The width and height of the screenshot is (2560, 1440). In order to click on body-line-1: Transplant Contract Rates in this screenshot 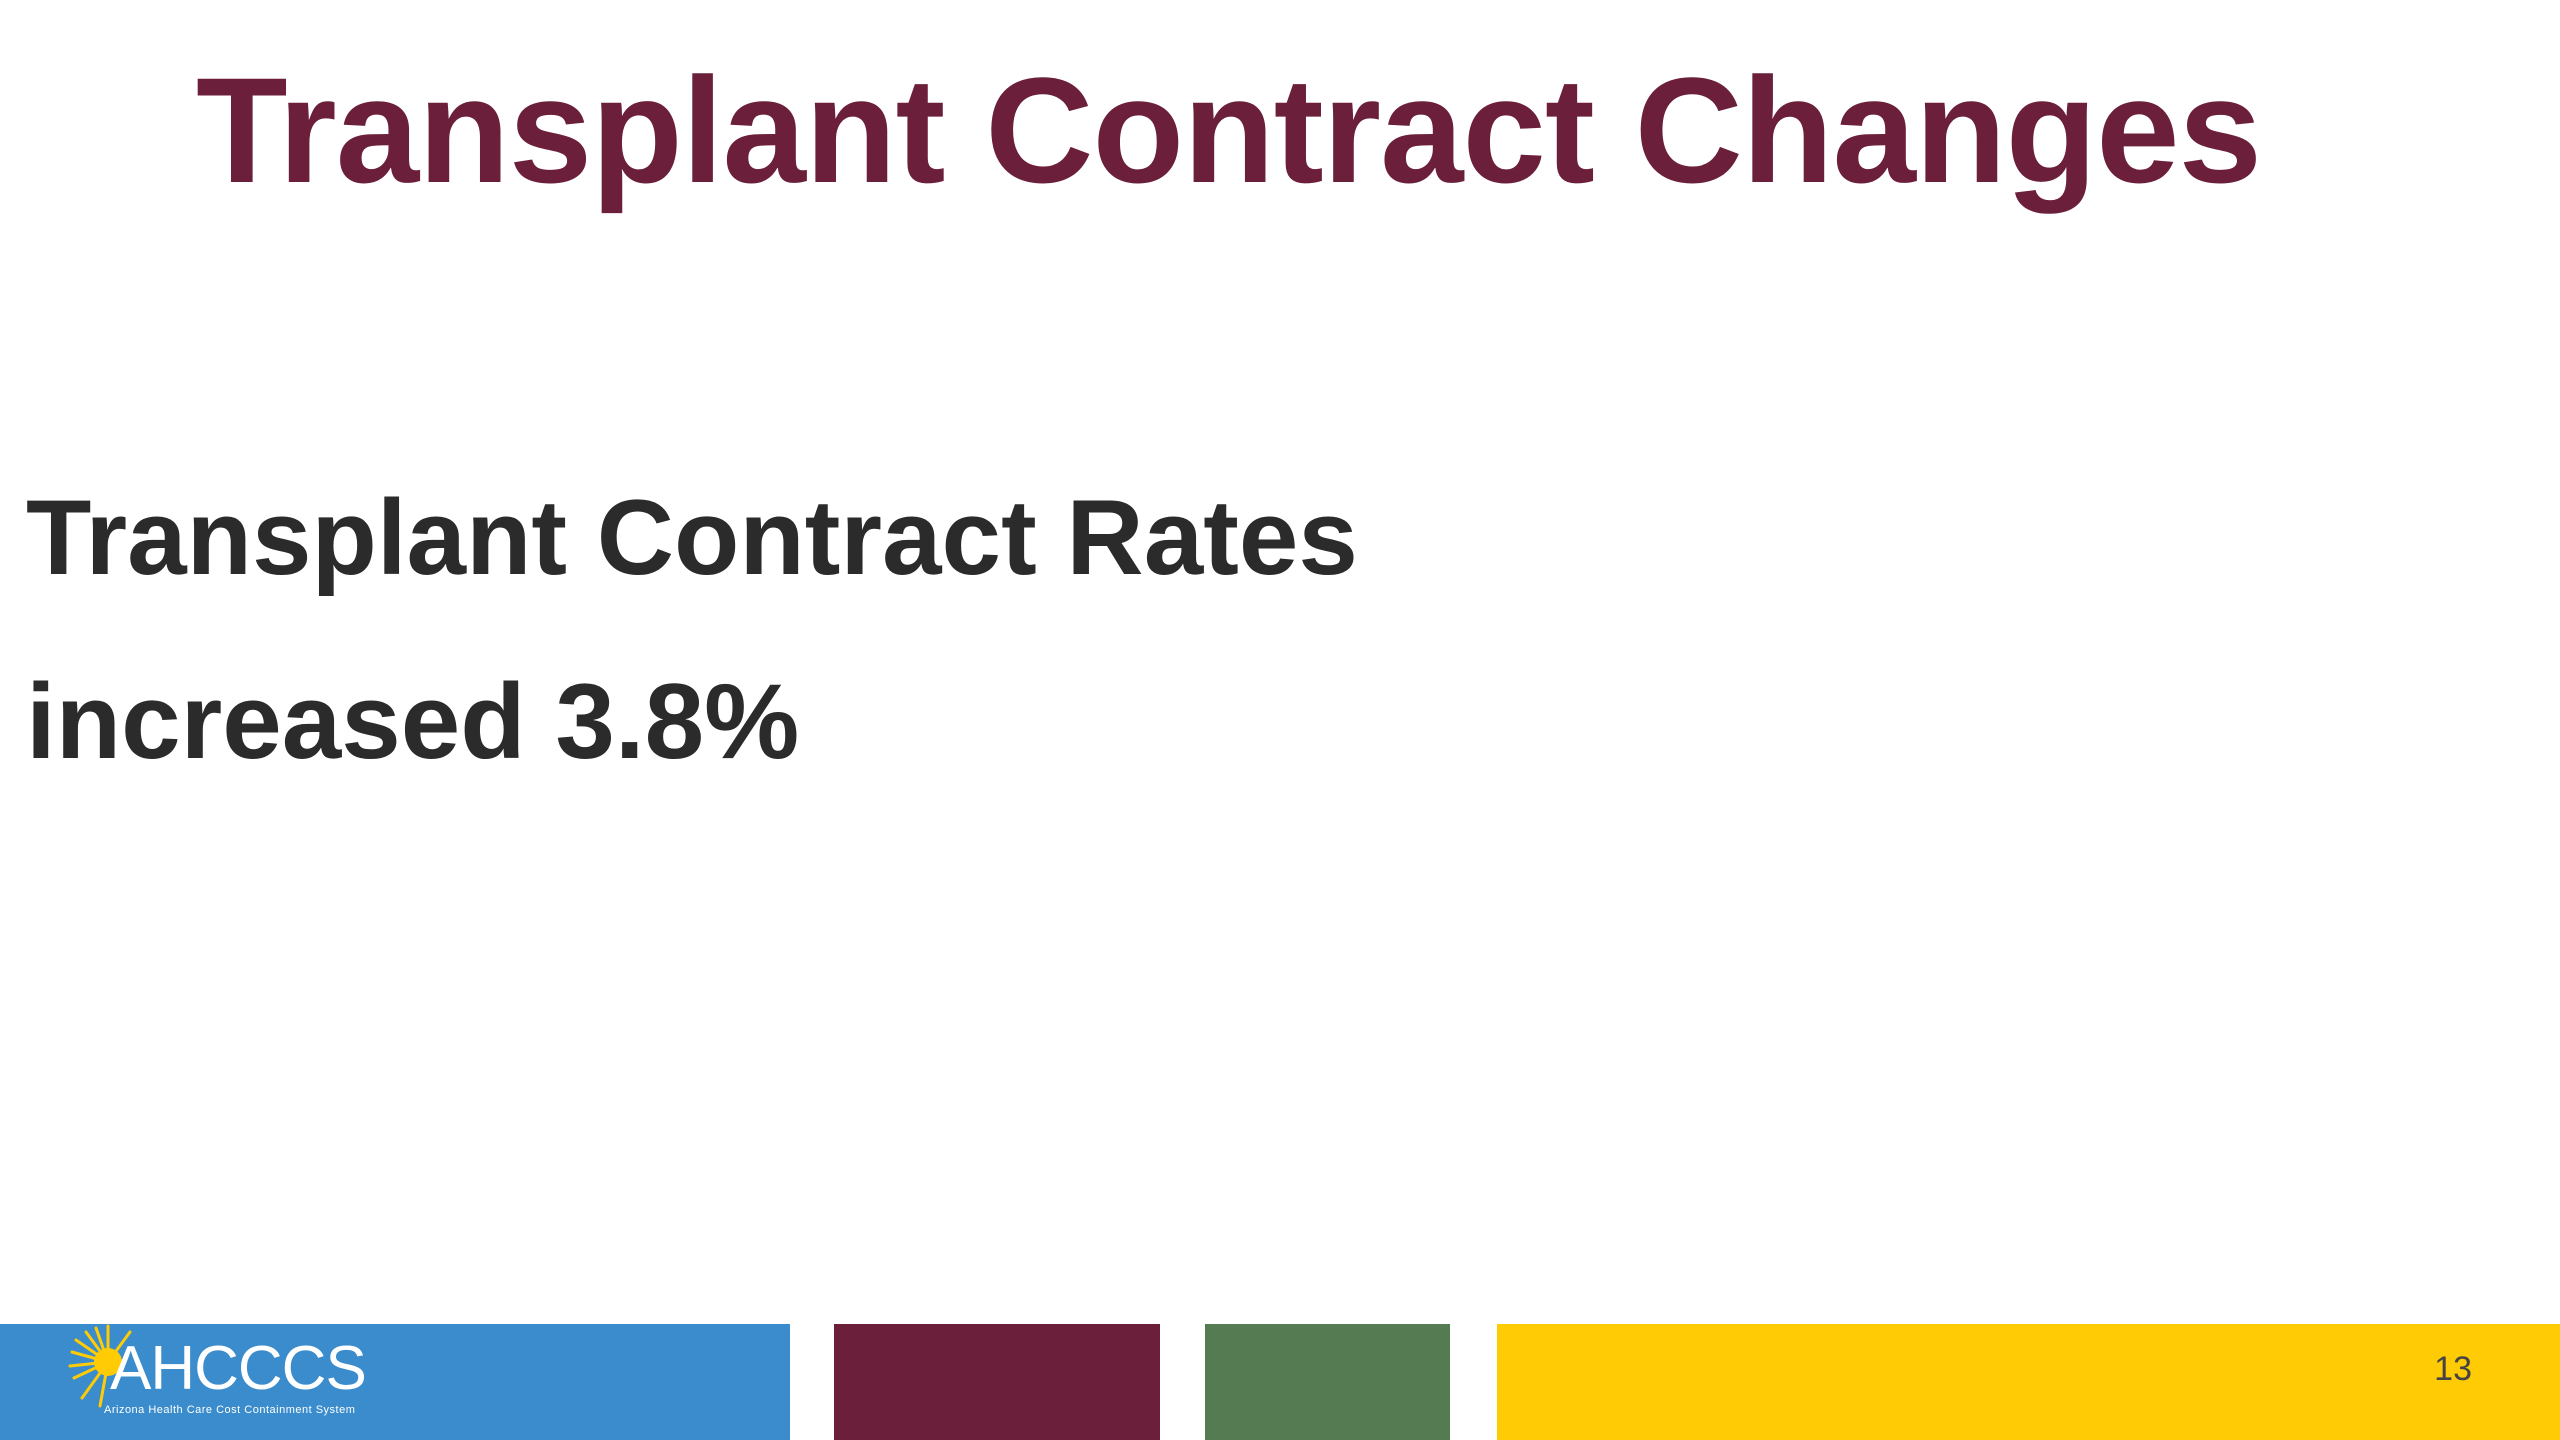, I will do `click(692, 537)`.